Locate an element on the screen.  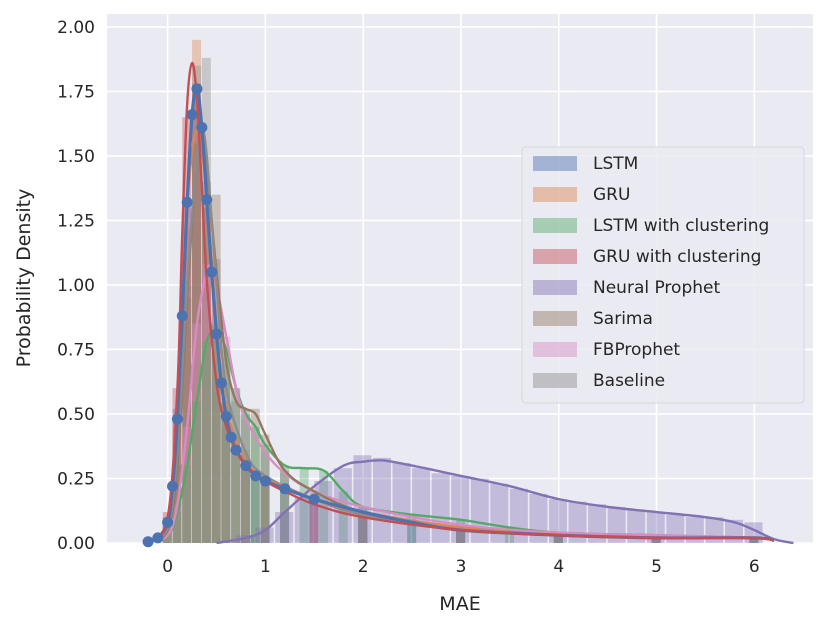
x-tick: 2 is located at coordinates (363, 567).